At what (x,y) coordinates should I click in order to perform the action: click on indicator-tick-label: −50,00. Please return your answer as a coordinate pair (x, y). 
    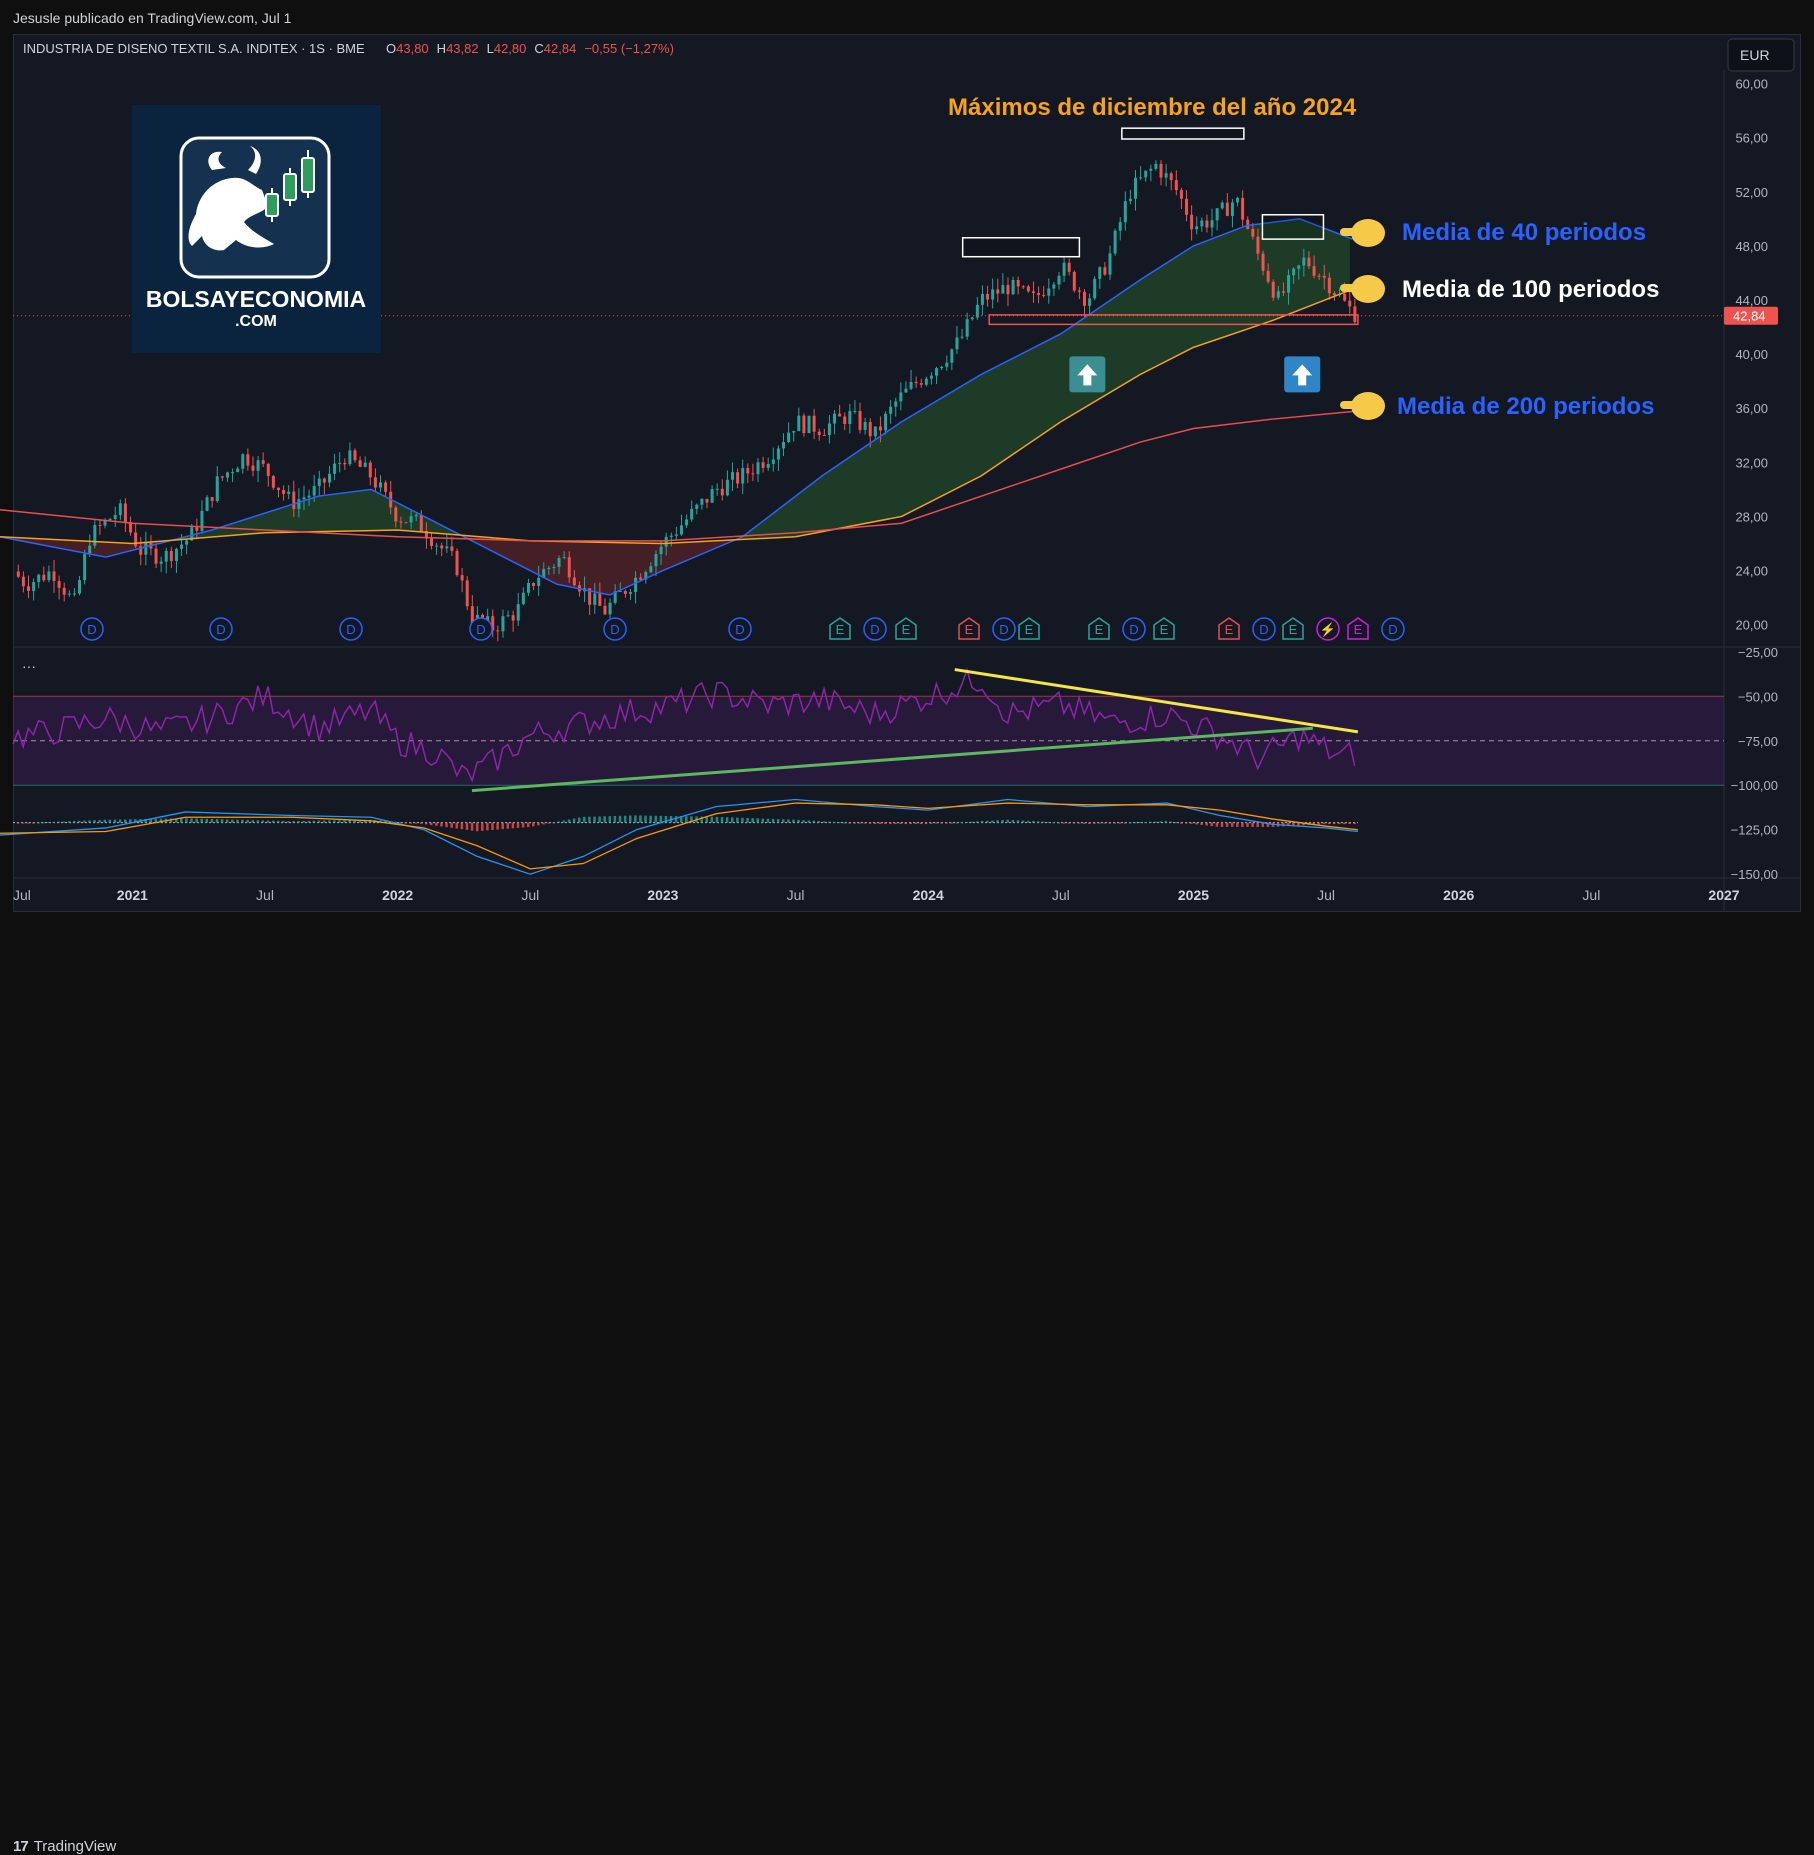
    Looking at the image, I should click on (1758, 696).